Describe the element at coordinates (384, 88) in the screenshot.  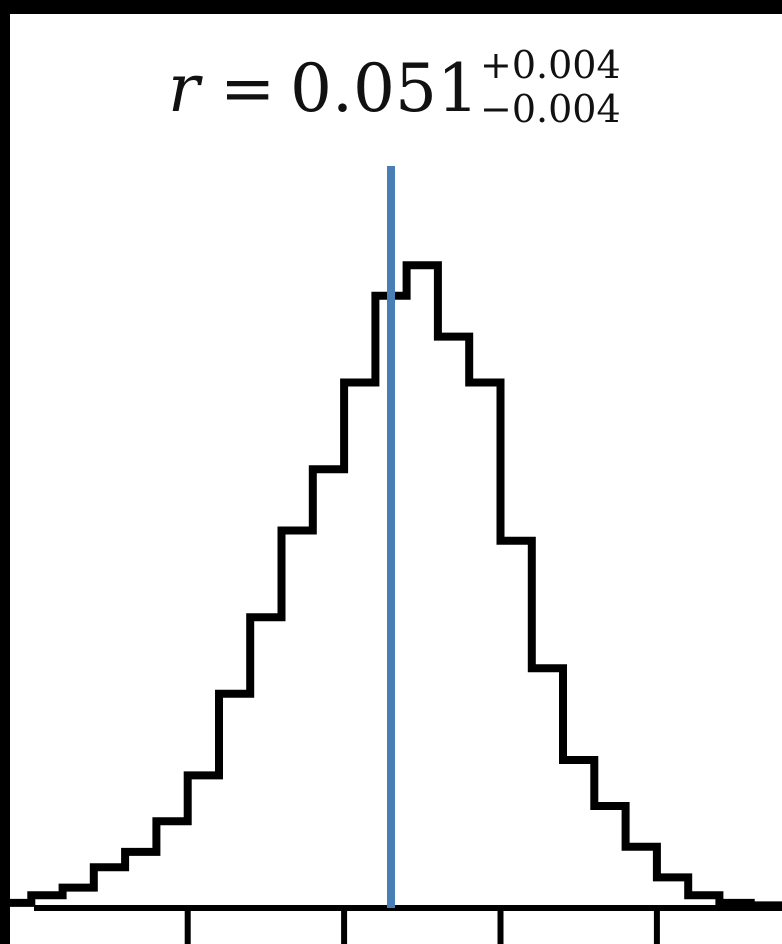
I see `title-value: 0.051` at that location.